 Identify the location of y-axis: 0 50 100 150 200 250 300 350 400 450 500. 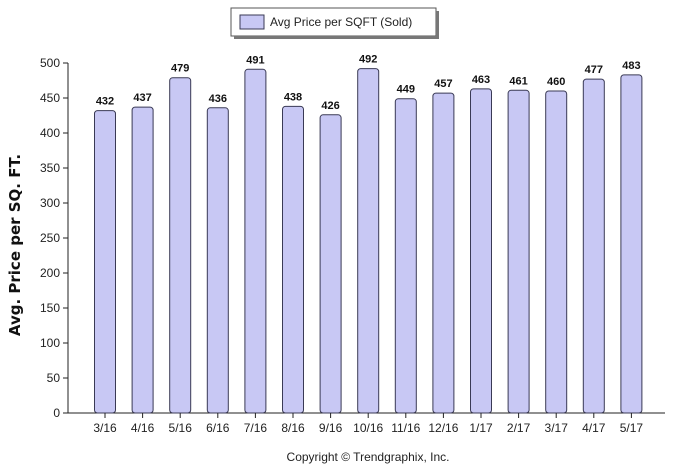
(54, 238).